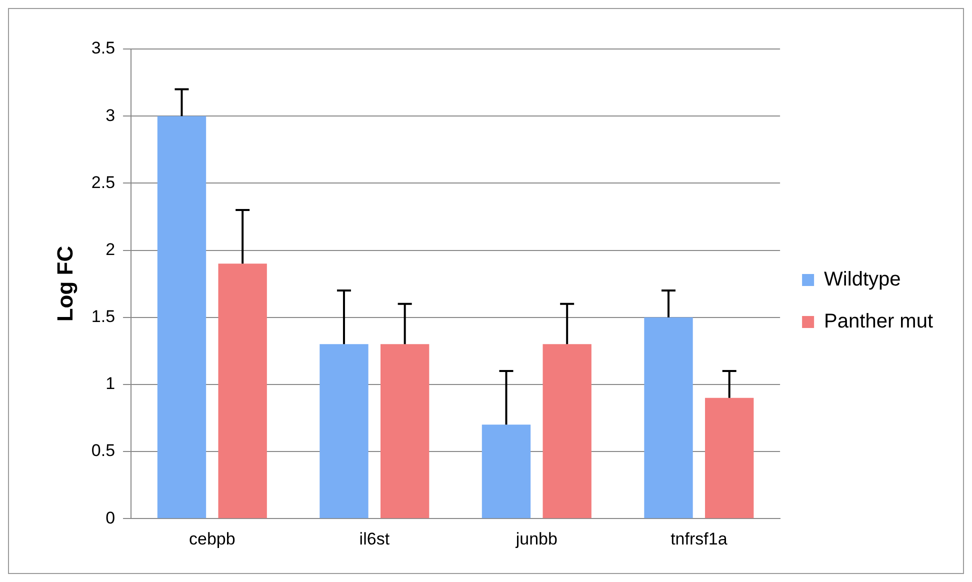 The height and width of the screenshot is (582, 972). What do you see at coordinates (111, 249) in the screenshot?
I see `y-tick-label: 2` at bounding box center [111, 249].